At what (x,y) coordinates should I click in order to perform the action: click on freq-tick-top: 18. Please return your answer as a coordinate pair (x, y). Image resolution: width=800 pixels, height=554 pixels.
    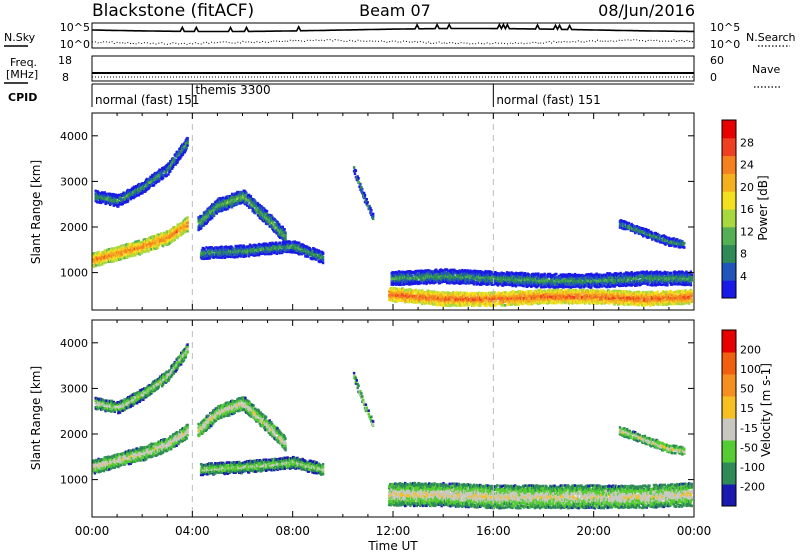
    Looking at the image, I should click on (65, 60).